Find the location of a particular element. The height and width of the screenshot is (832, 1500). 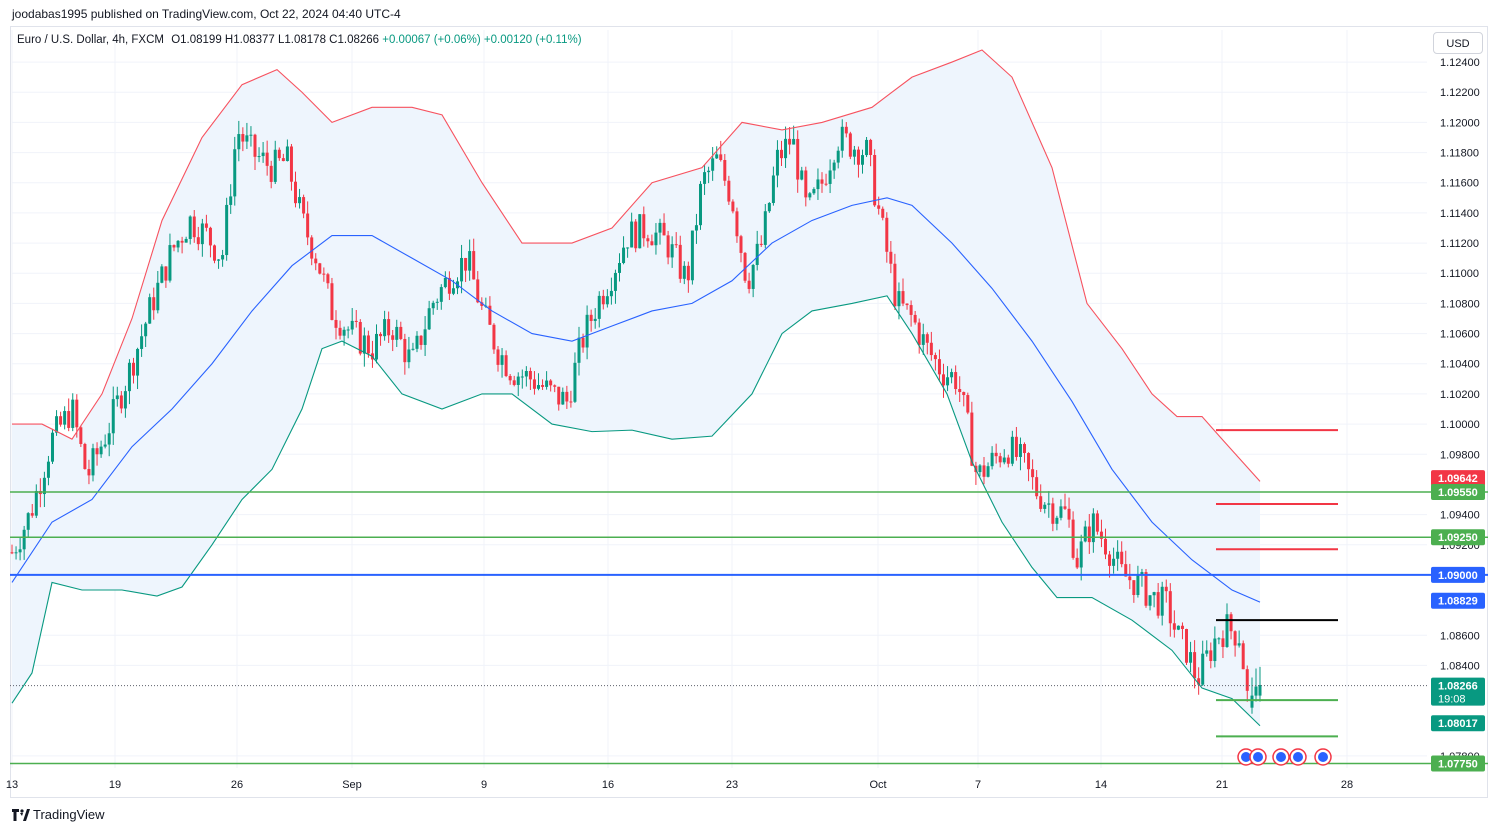

price-tag-countdown: 19:08 is located at coordinates (1452, 700).